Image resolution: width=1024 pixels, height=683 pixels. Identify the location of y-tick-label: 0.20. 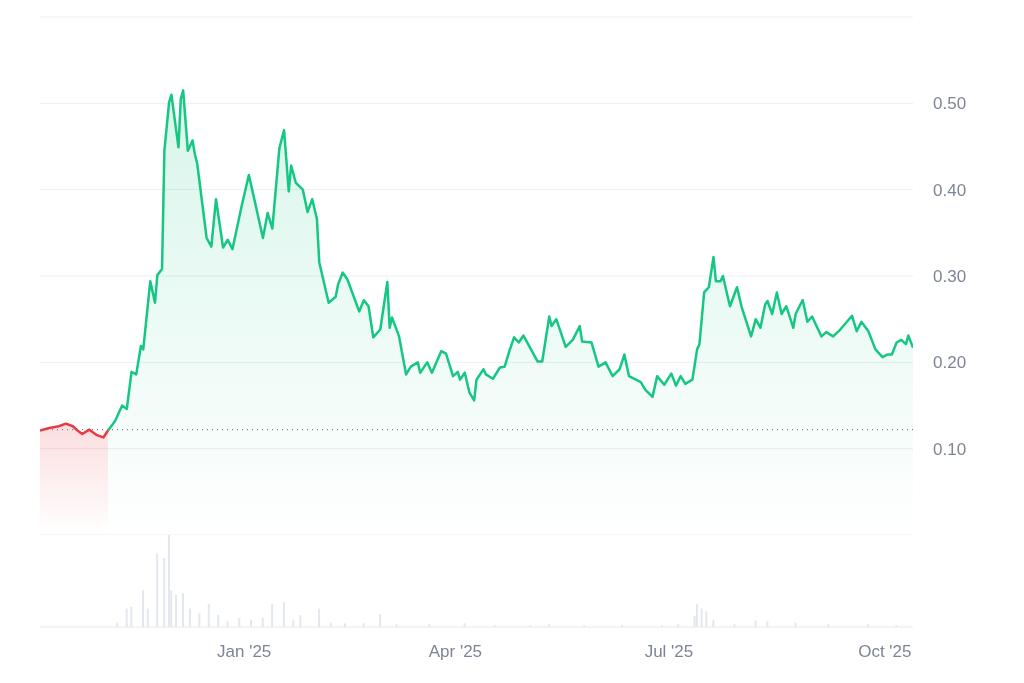
(950, 363).